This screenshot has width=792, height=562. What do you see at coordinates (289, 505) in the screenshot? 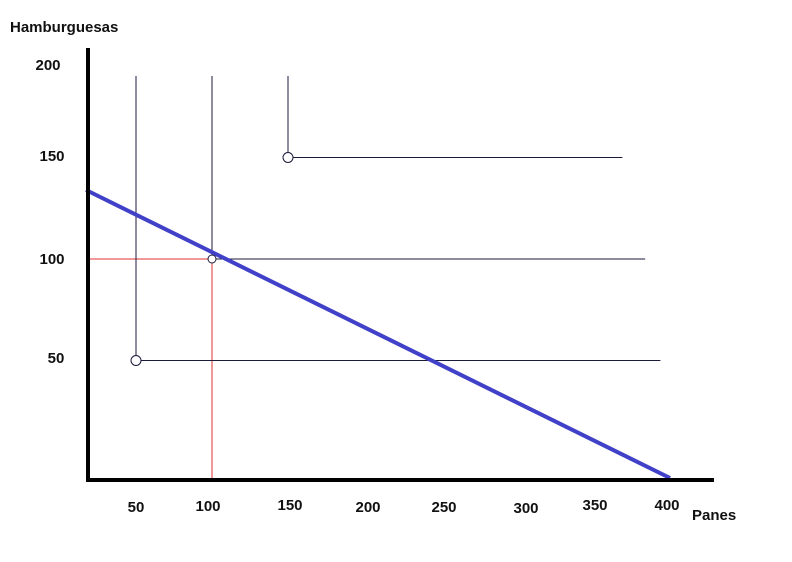
I see `x-tick-label-150: 150` at bounding box center [289, 505].